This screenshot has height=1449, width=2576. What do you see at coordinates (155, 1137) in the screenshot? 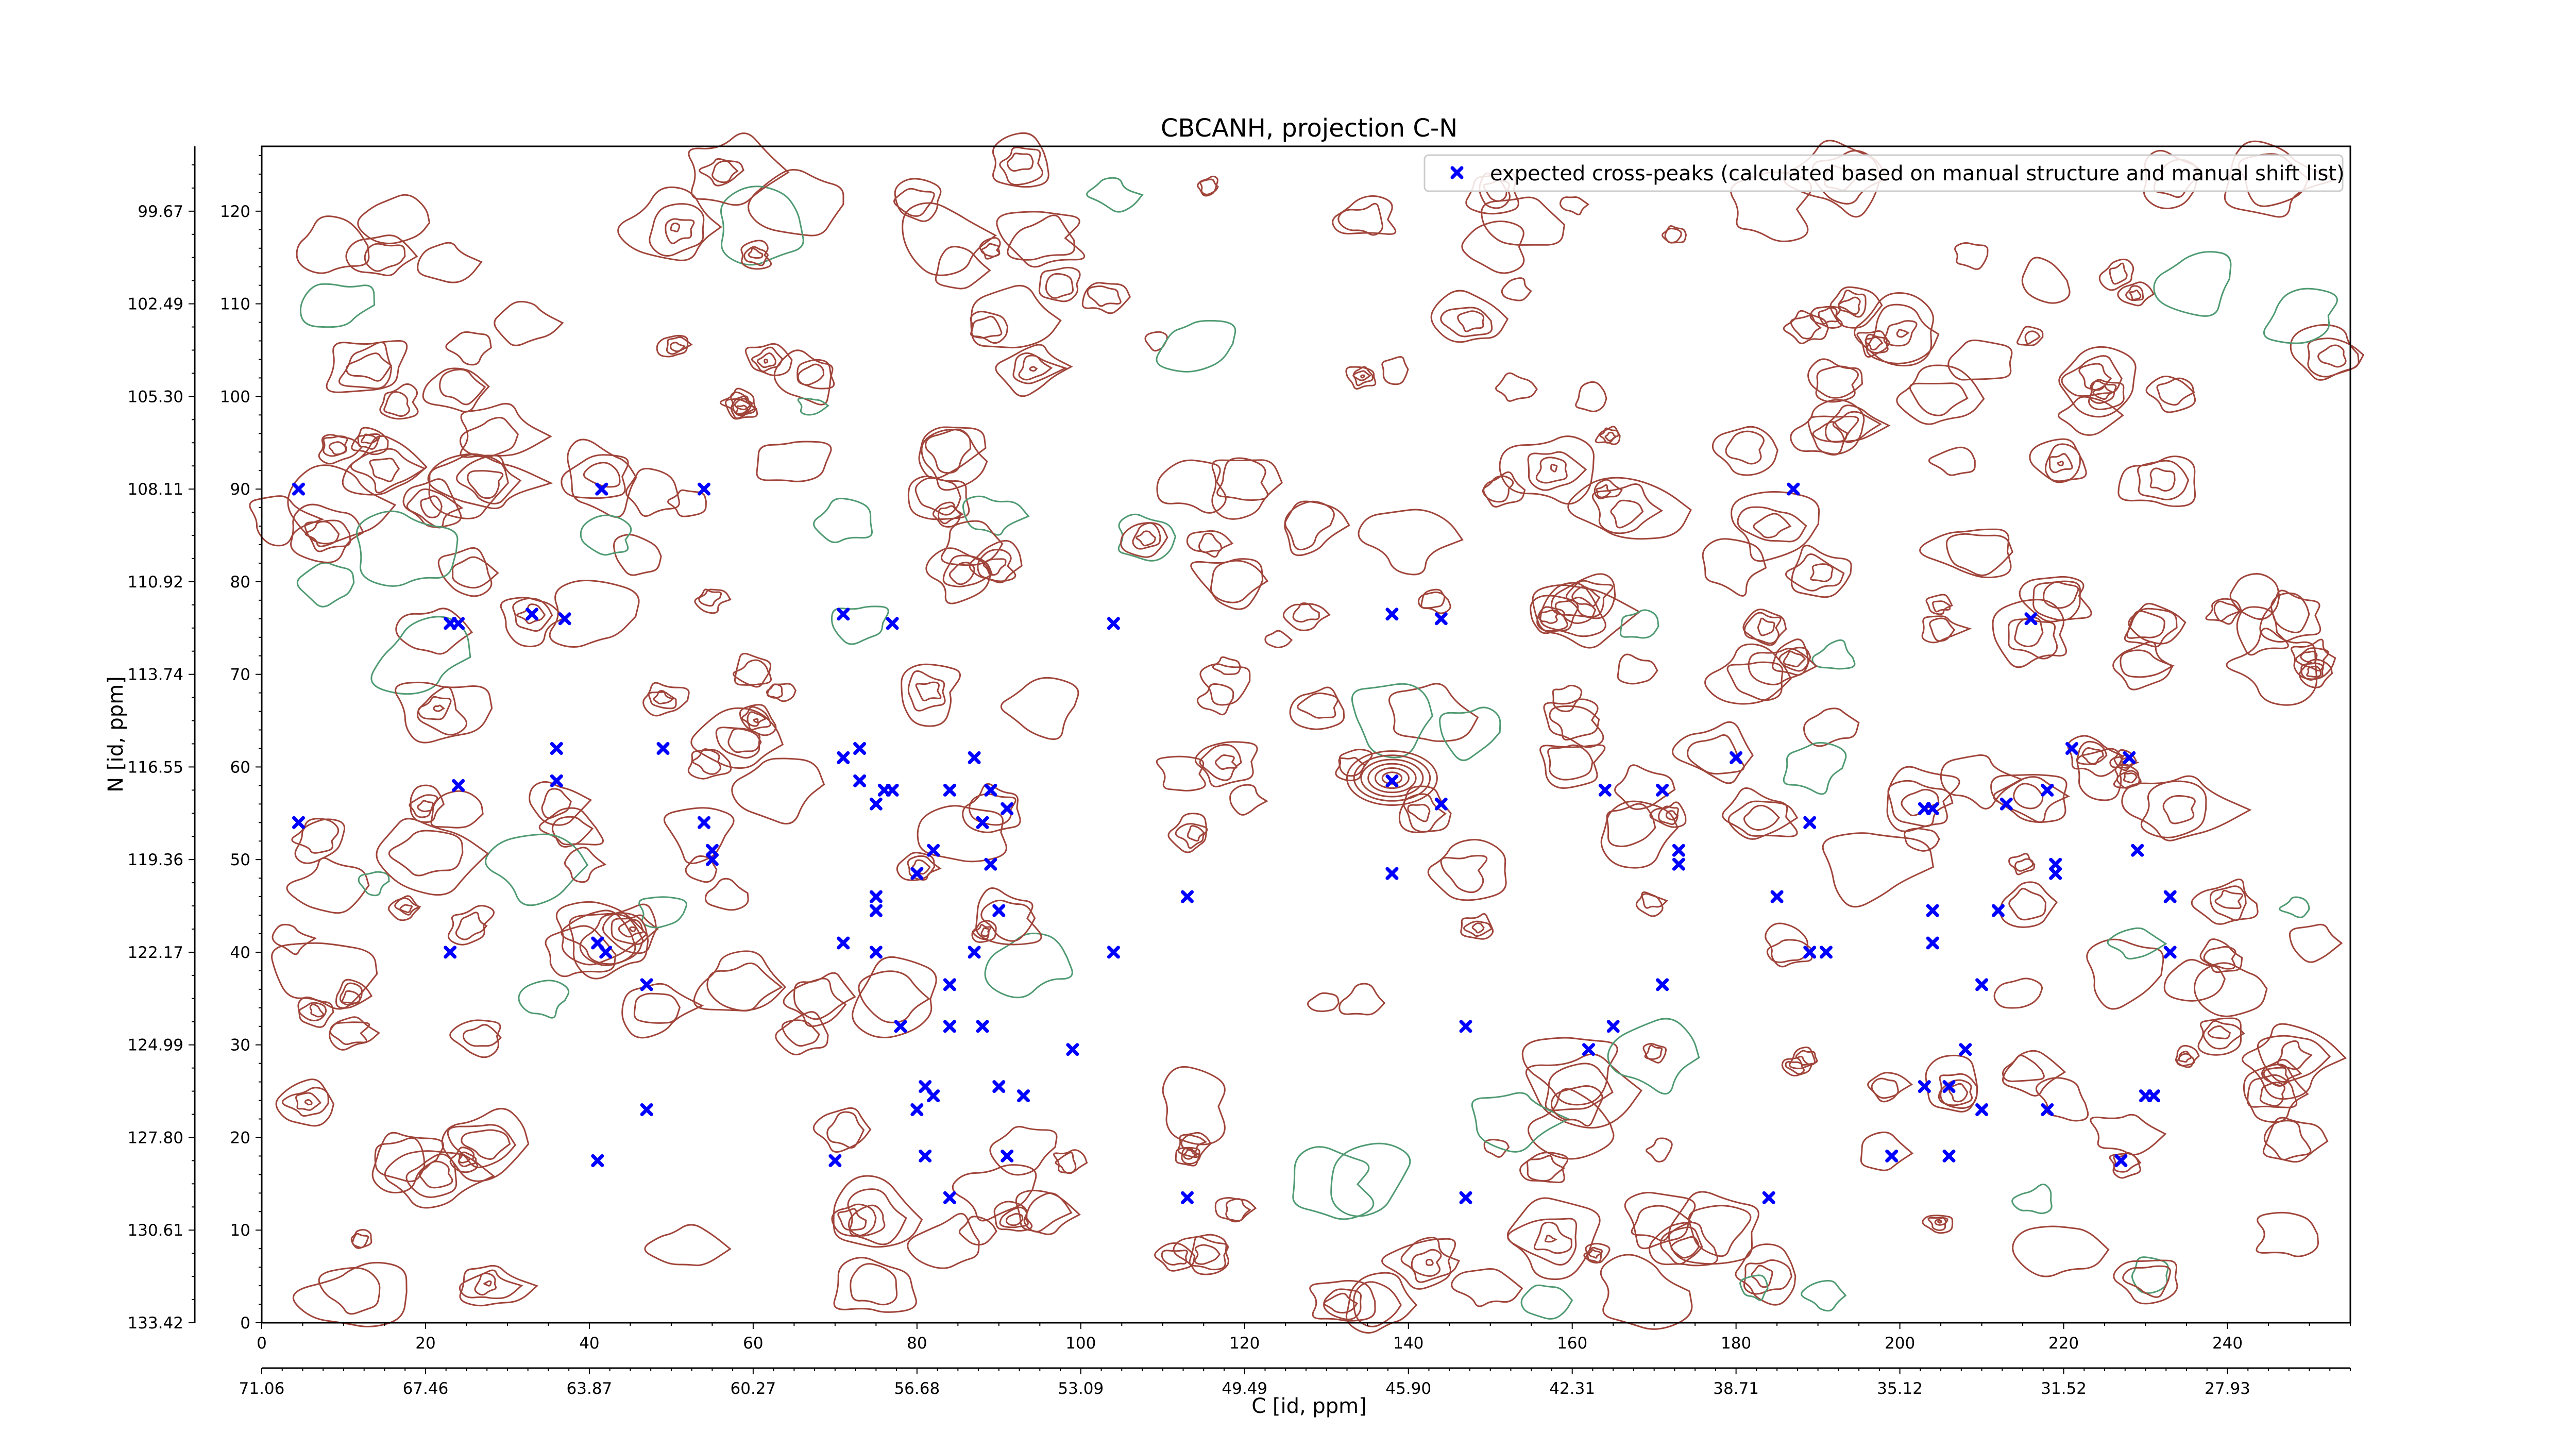
I see `y-ppm-tick-label: 127.80` at bounding box center [155, 1137].